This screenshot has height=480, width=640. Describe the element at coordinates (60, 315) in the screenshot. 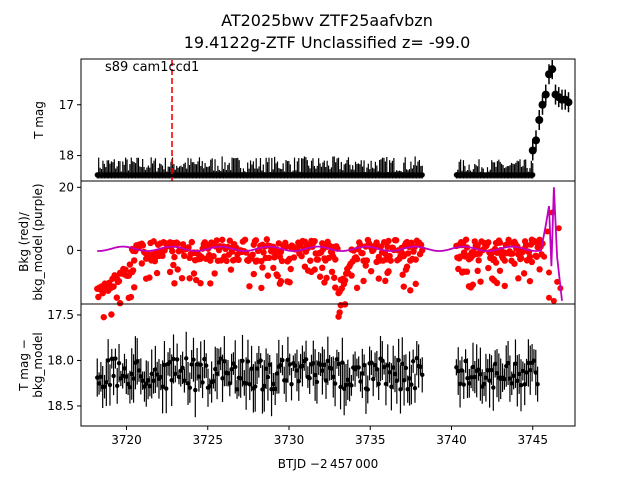

I see `y-tick-label: 17.5` at that location.